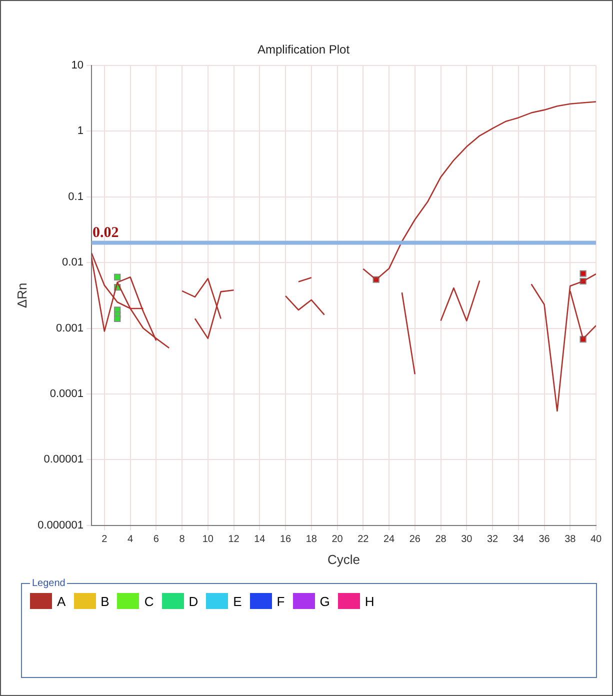 The height and width of the screenshot is (696, 613). I want to click on y-tick-label: 0.001, so click(70, 328).